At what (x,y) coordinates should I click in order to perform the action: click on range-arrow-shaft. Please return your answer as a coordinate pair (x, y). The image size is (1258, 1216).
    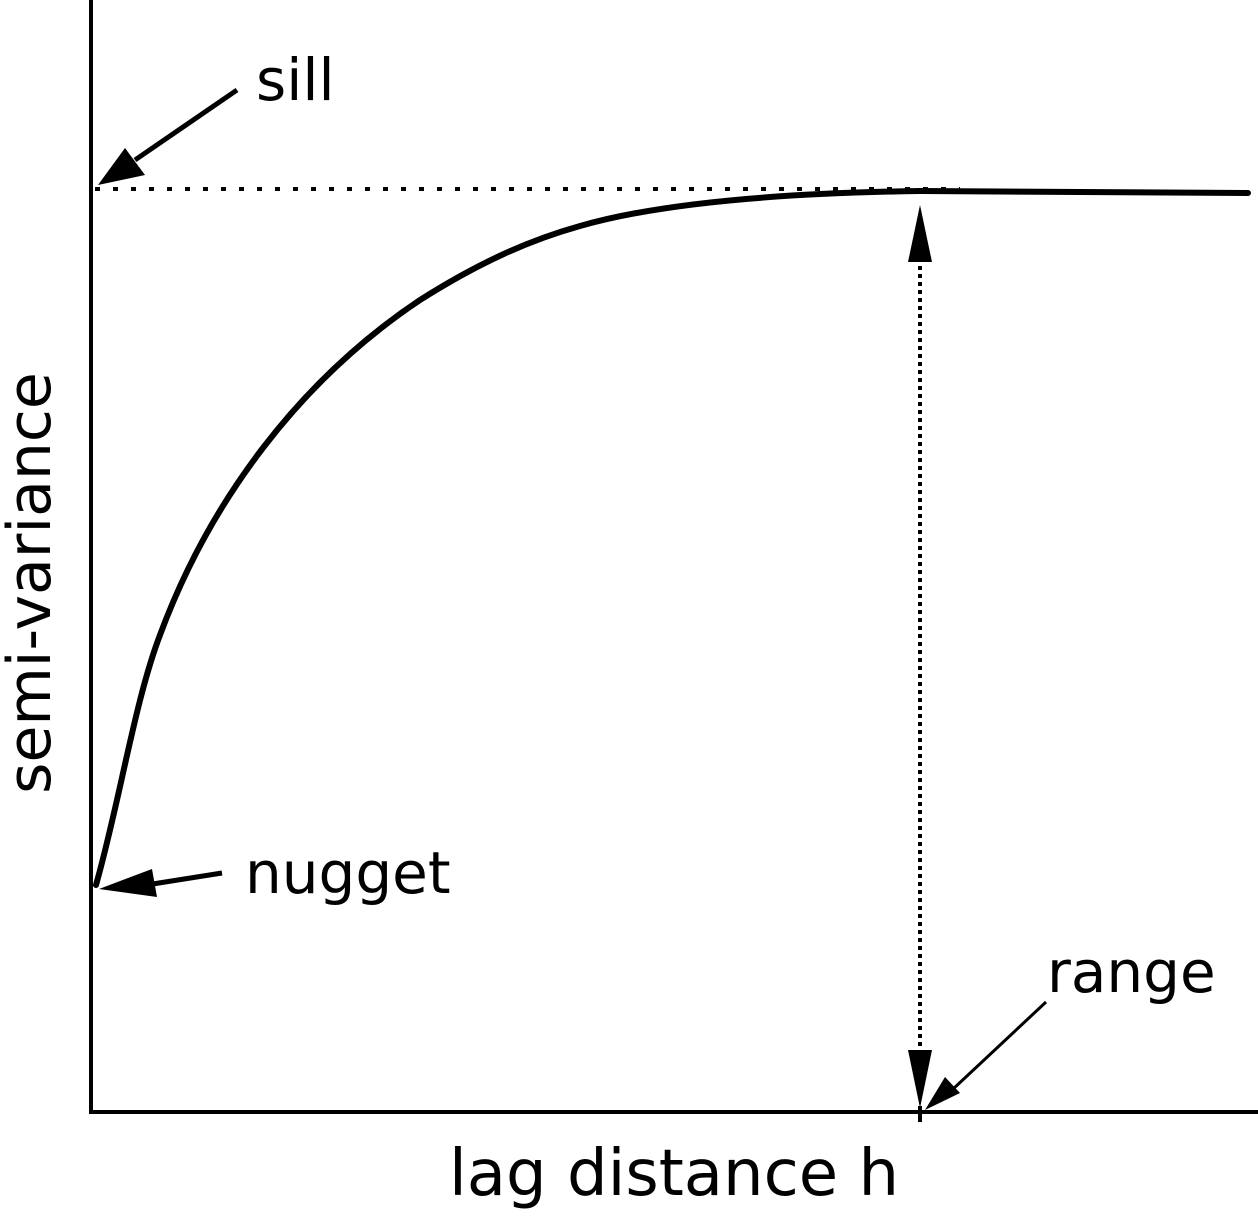
    Looking at the image, I should click on (999, 1046).